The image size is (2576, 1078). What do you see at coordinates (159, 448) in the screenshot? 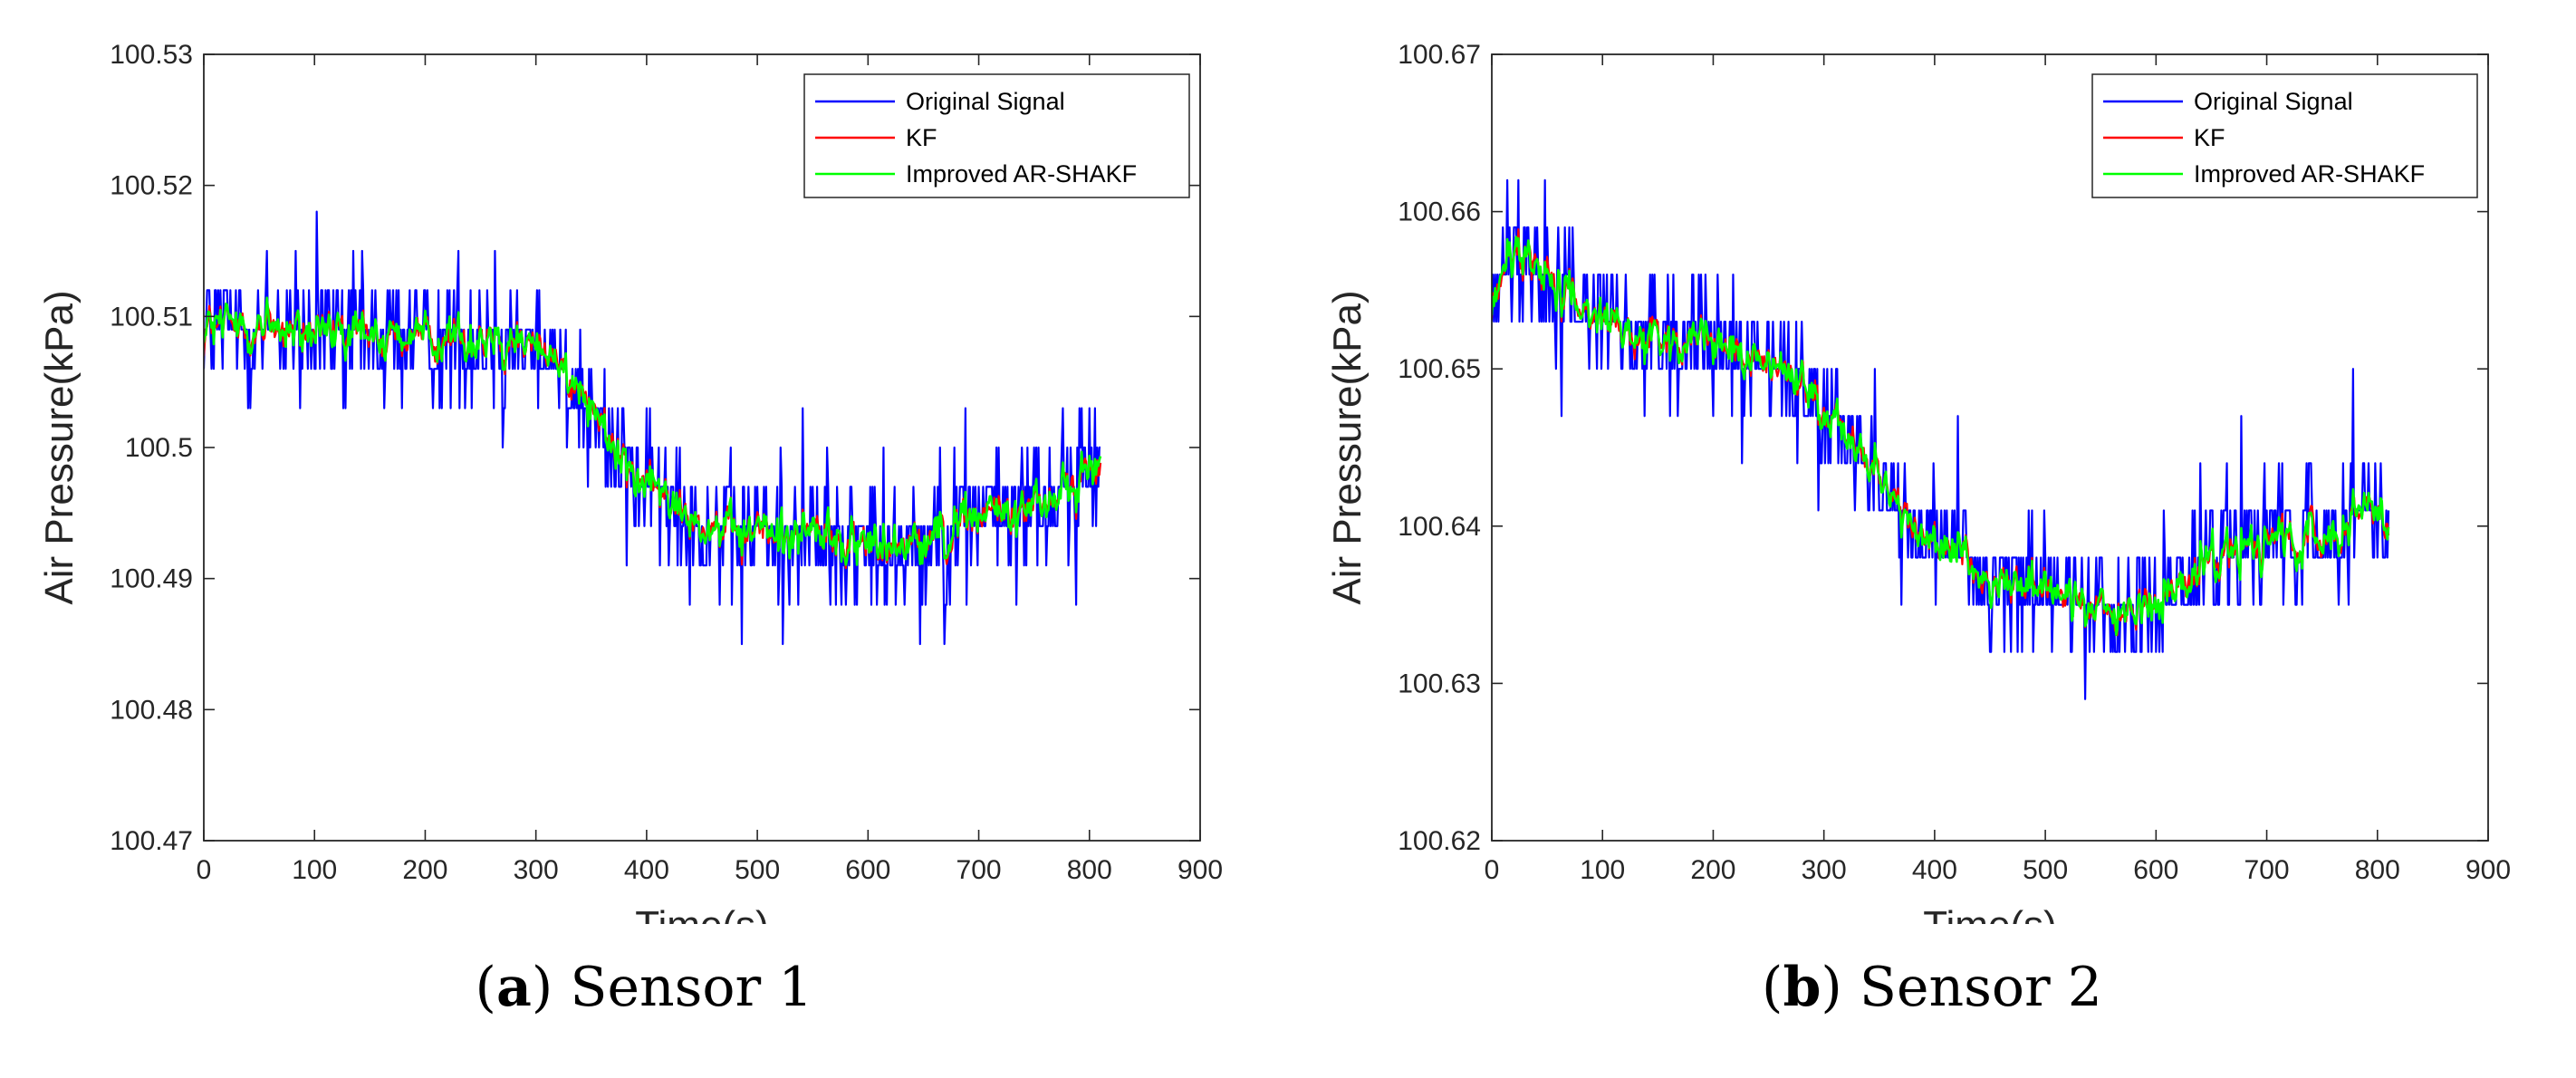
I see `y-tick-label: 100.5` at bounding box center [159, 448].